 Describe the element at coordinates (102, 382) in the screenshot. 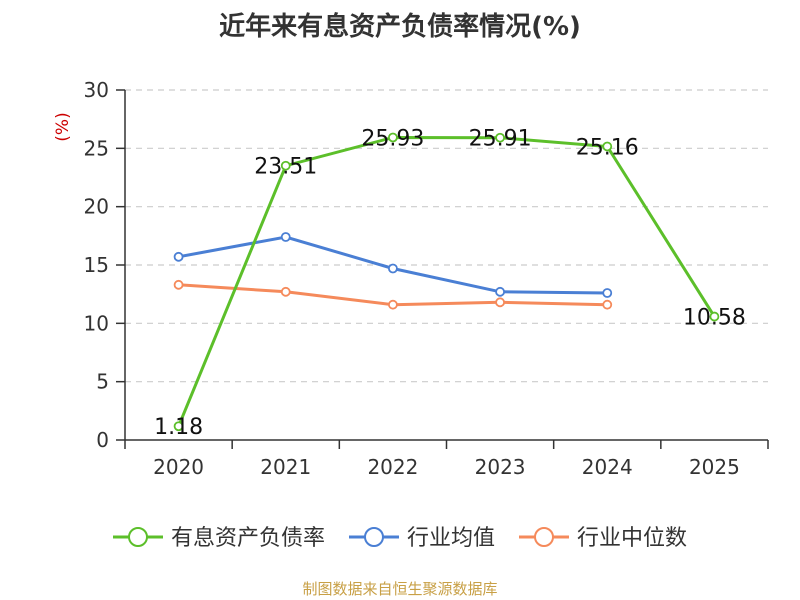

I see `y-tick-label: 5` at that location.